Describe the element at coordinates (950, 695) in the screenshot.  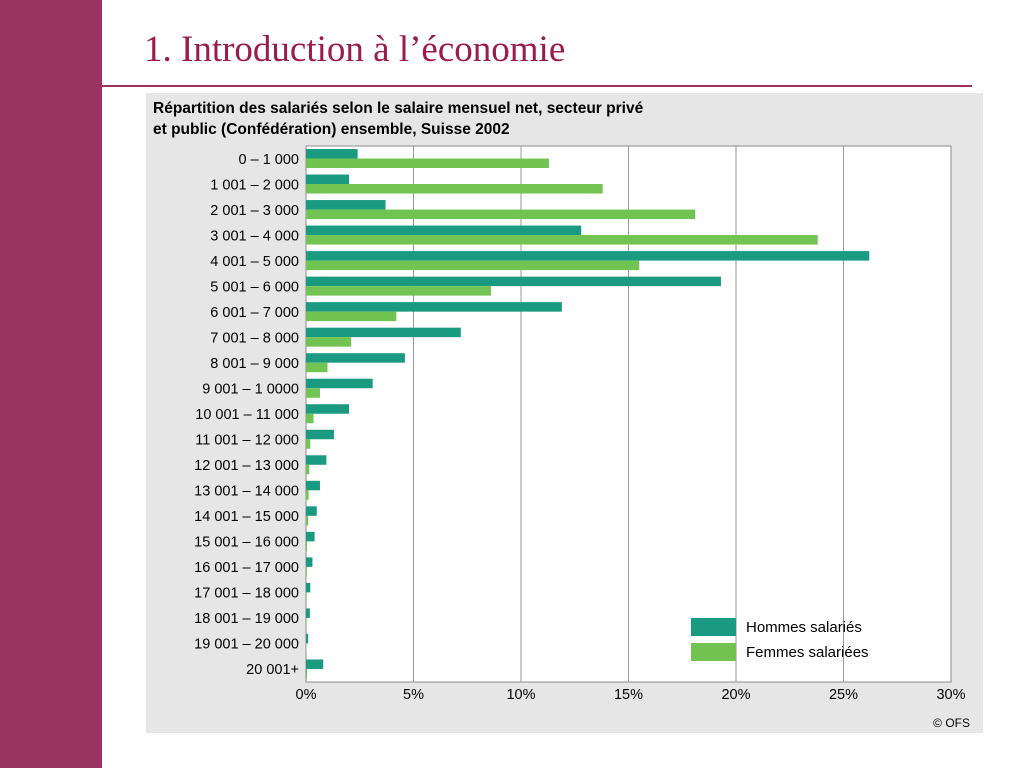
I see `x-tick-label: 30%` at that location.